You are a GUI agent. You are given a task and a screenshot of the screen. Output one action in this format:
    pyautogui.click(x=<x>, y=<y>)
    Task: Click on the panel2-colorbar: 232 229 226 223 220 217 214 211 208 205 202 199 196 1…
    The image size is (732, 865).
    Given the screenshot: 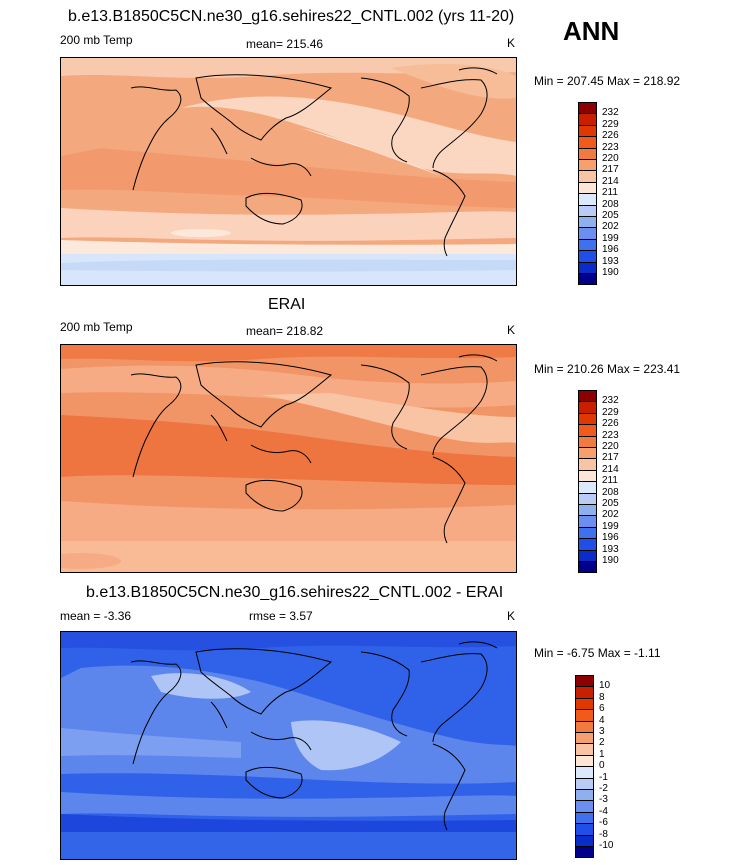 What is the action you would take?
    pyautogui.click(x=608, y=482)
    